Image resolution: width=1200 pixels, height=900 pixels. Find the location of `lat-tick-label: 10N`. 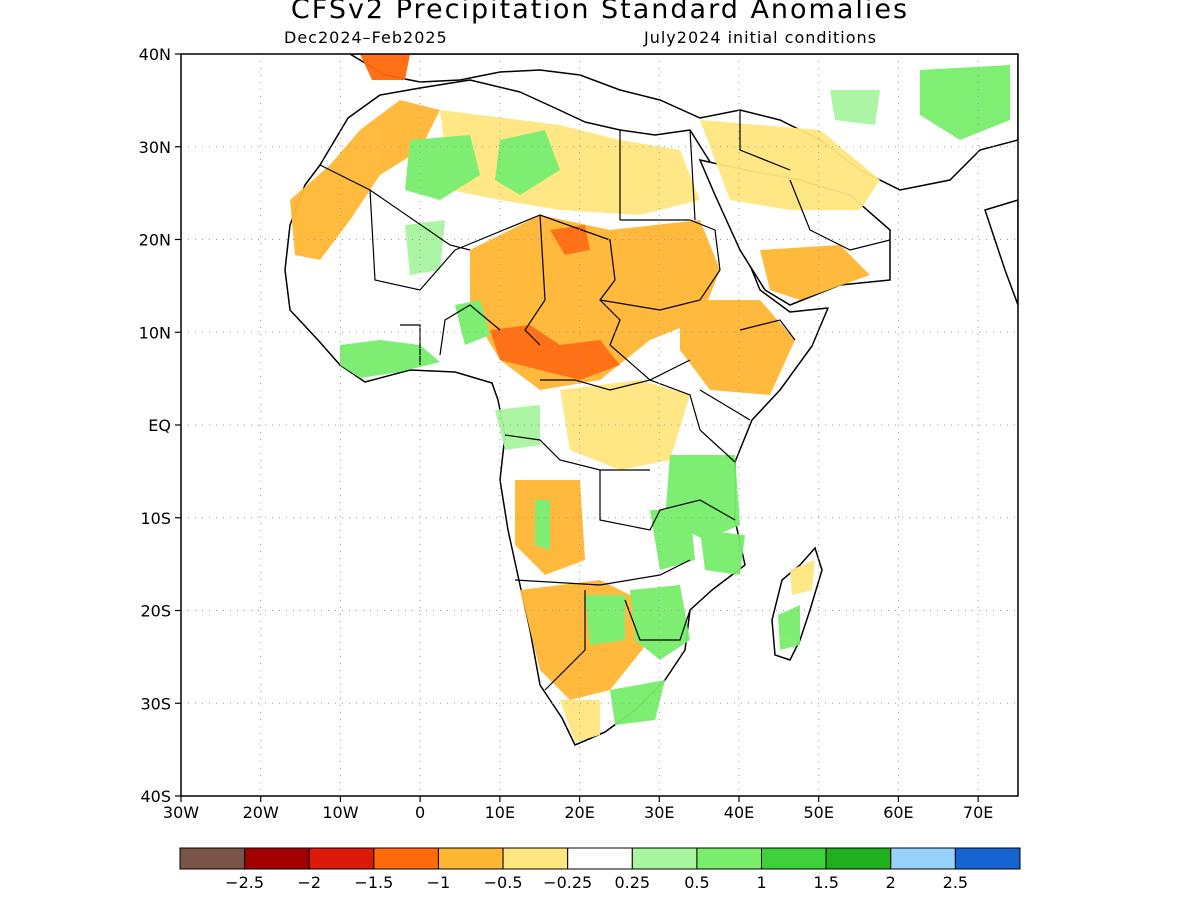

lat-tick-label: 10N is located at coordinates (155, 332).